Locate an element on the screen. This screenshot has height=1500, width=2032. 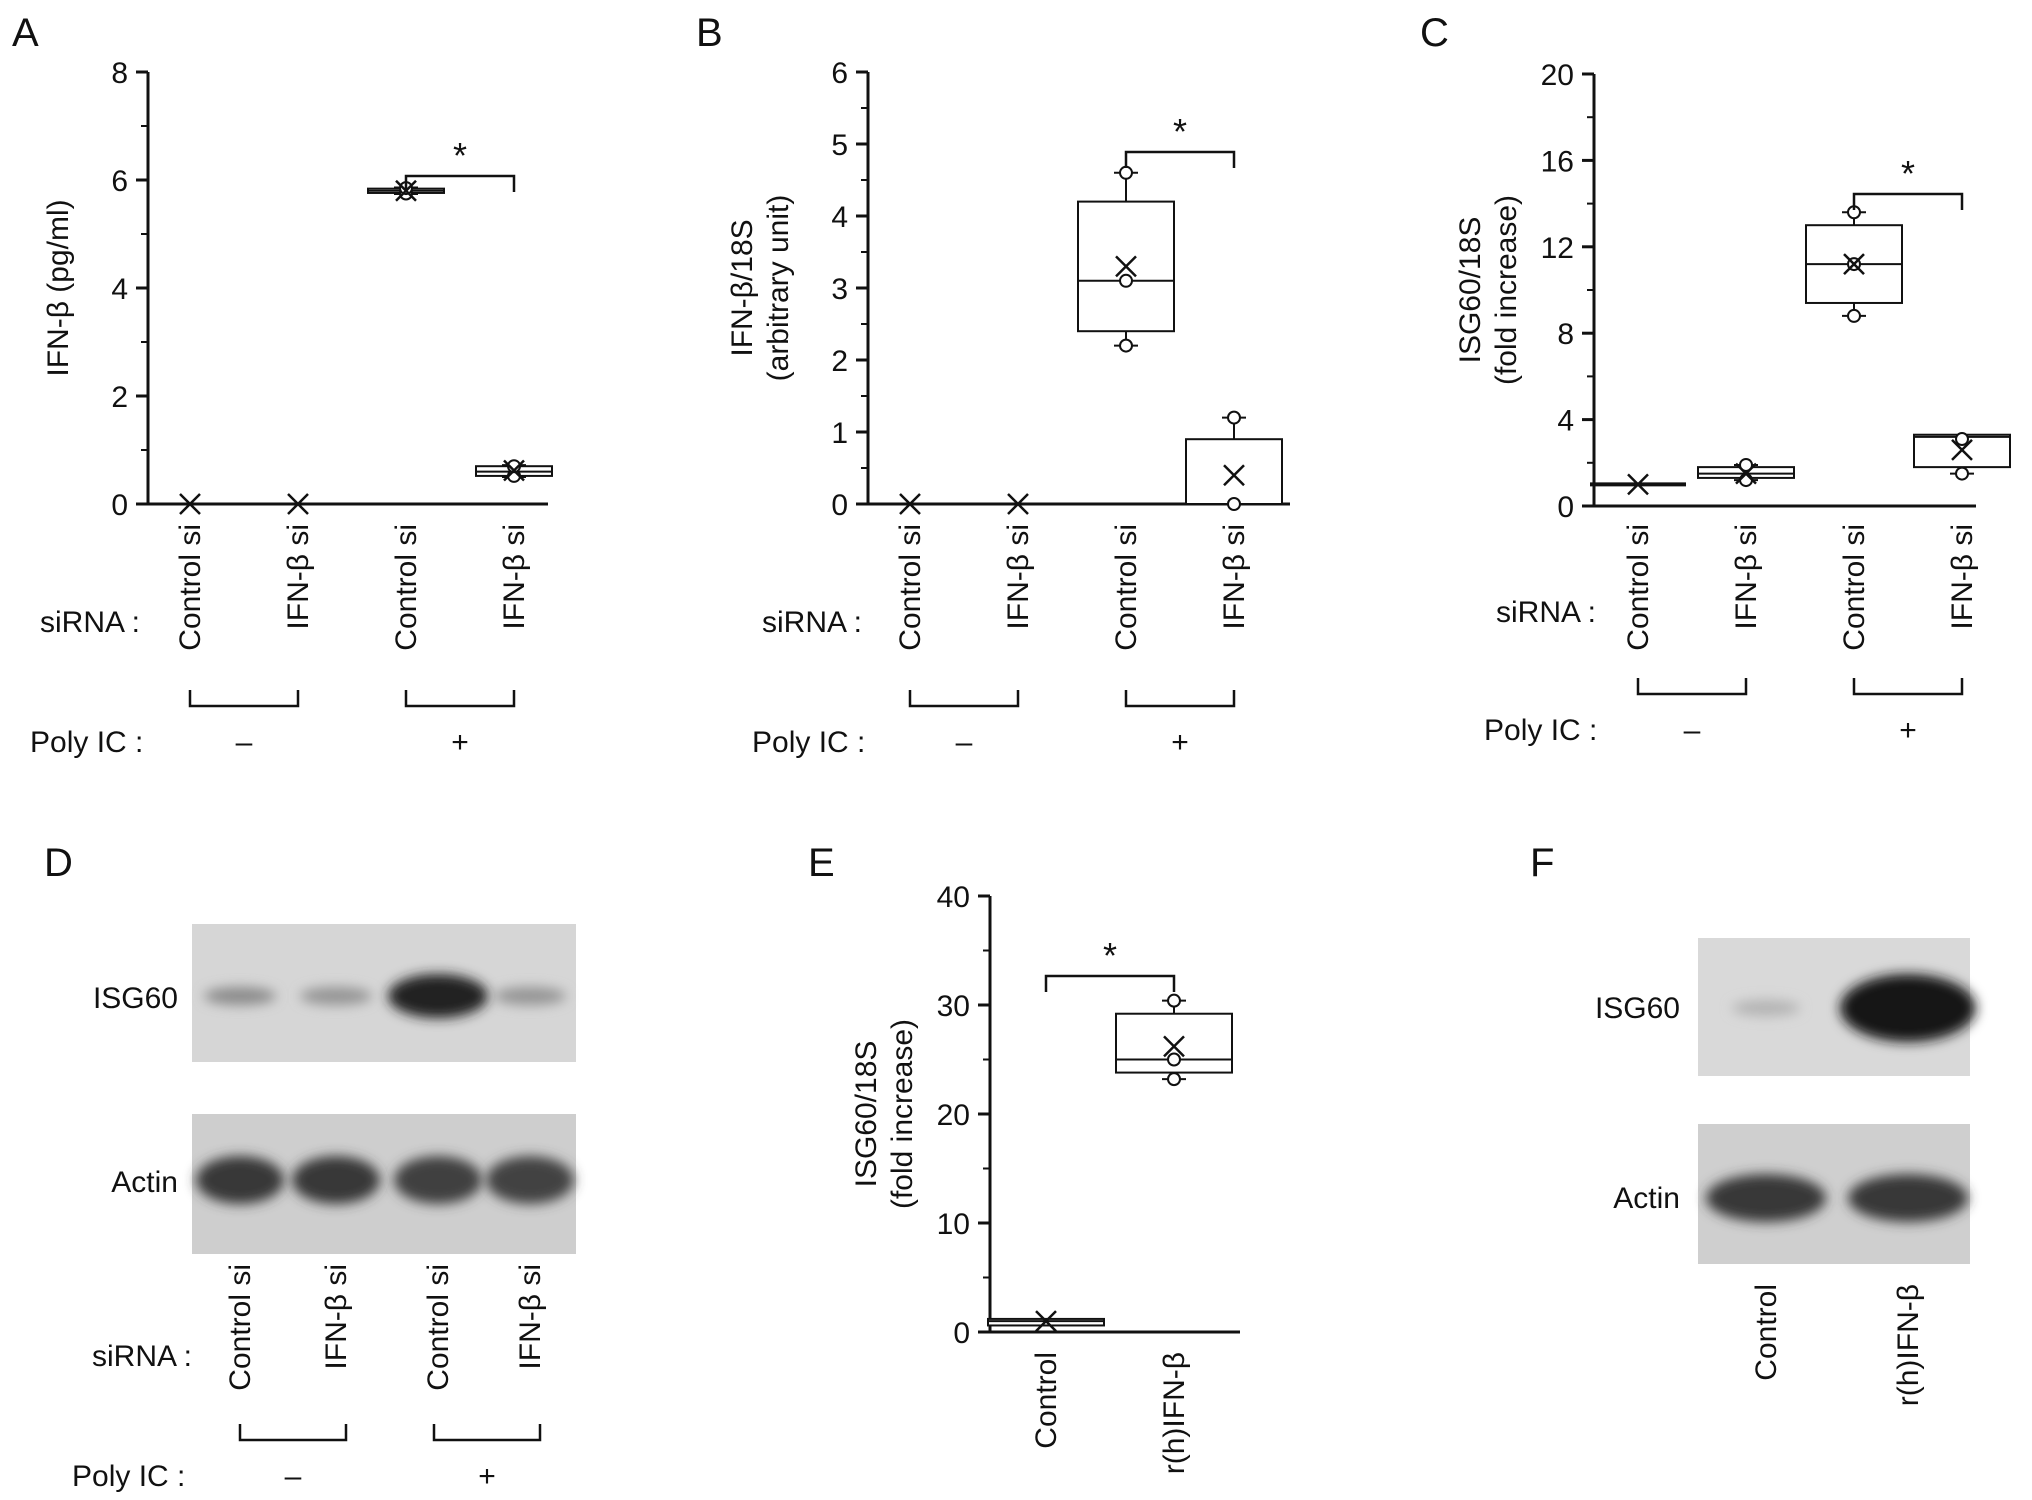
panel-label-a: A is located at coordinates (25, 33).